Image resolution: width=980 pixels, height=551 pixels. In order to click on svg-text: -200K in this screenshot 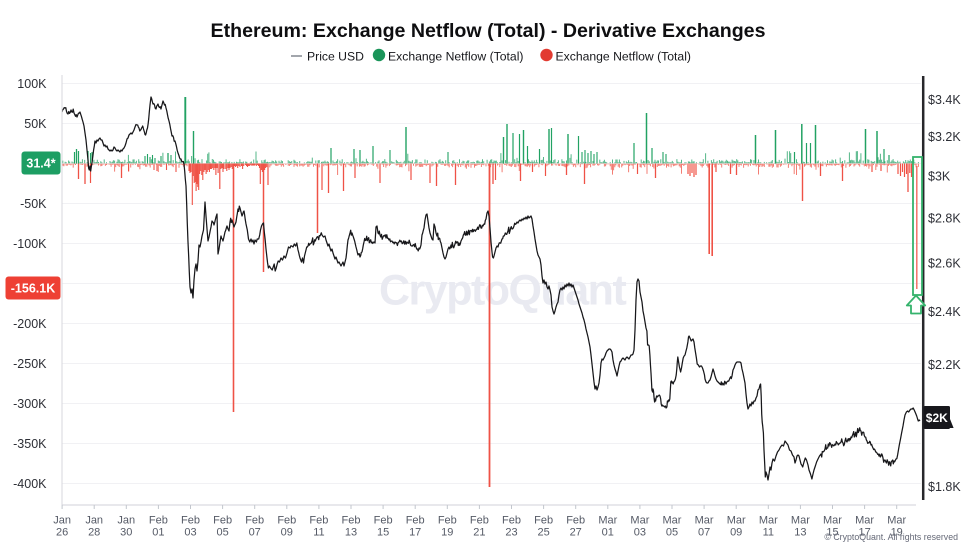, I will do `click(30, 324)`.